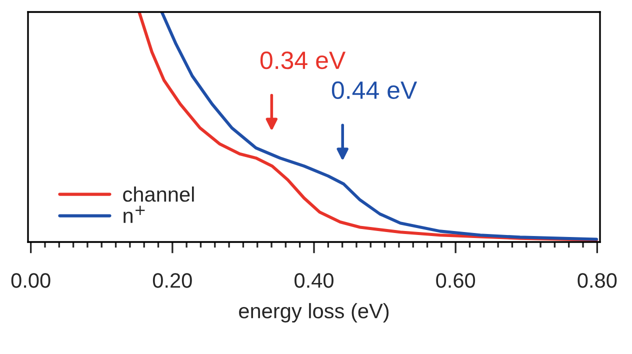 The height and width of the screenshot is (354, 632). Describe the element at coordinates (30, 280) in the screenshot. I see `x-tick-label: 0.00` at that location.